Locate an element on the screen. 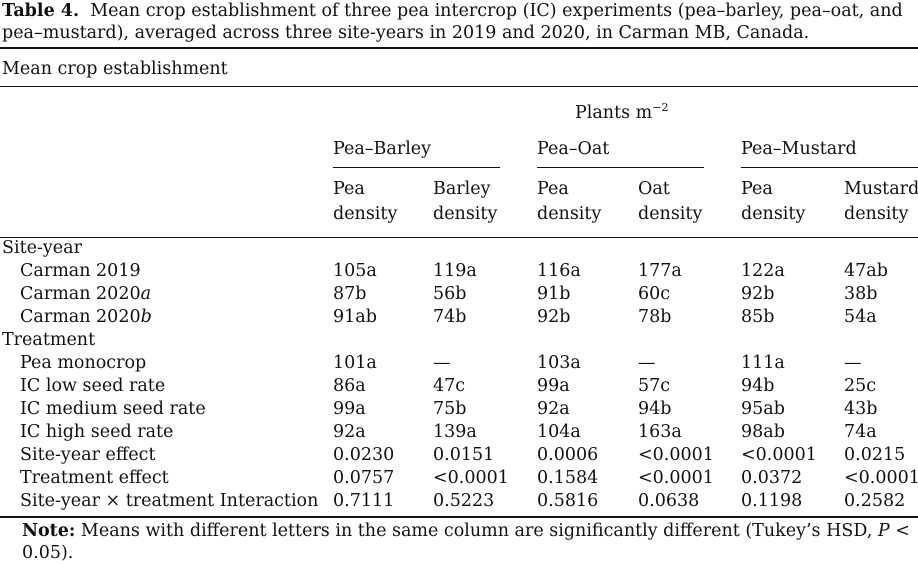 This screenshot has width=918, height=564. row-label: IC high seed rate is located at coordinates (97, 432).